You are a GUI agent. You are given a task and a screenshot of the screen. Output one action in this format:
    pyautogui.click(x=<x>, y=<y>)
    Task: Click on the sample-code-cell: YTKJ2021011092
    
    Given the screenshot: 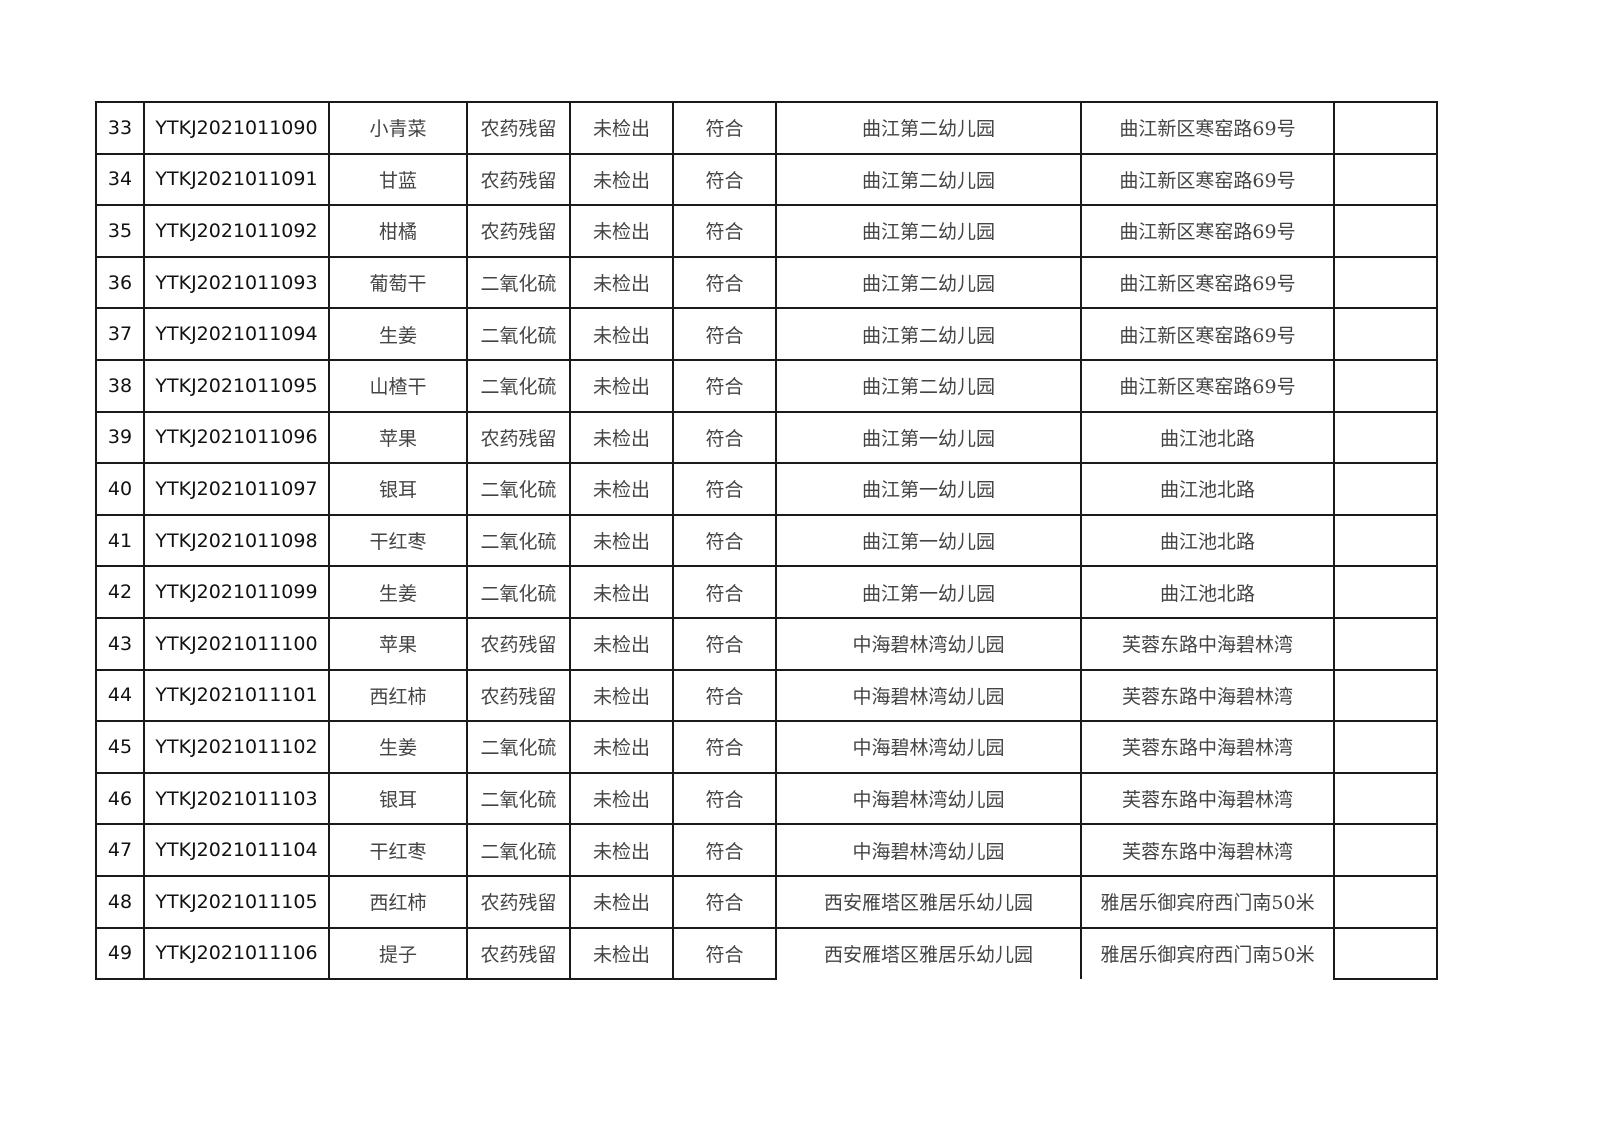 What is the action you would take?
    pyautogui.click(x=236, y=231)
    